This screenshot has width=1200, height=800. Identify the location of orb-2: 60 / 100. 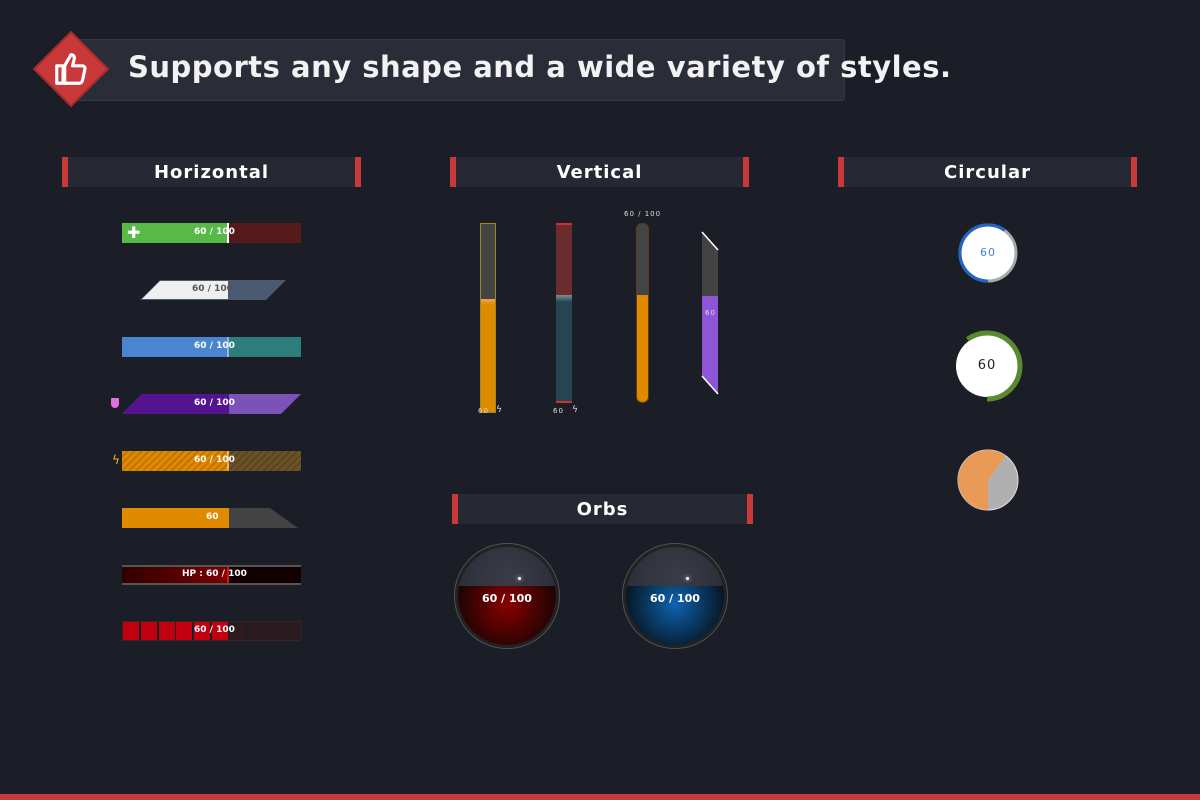
(675, 596).